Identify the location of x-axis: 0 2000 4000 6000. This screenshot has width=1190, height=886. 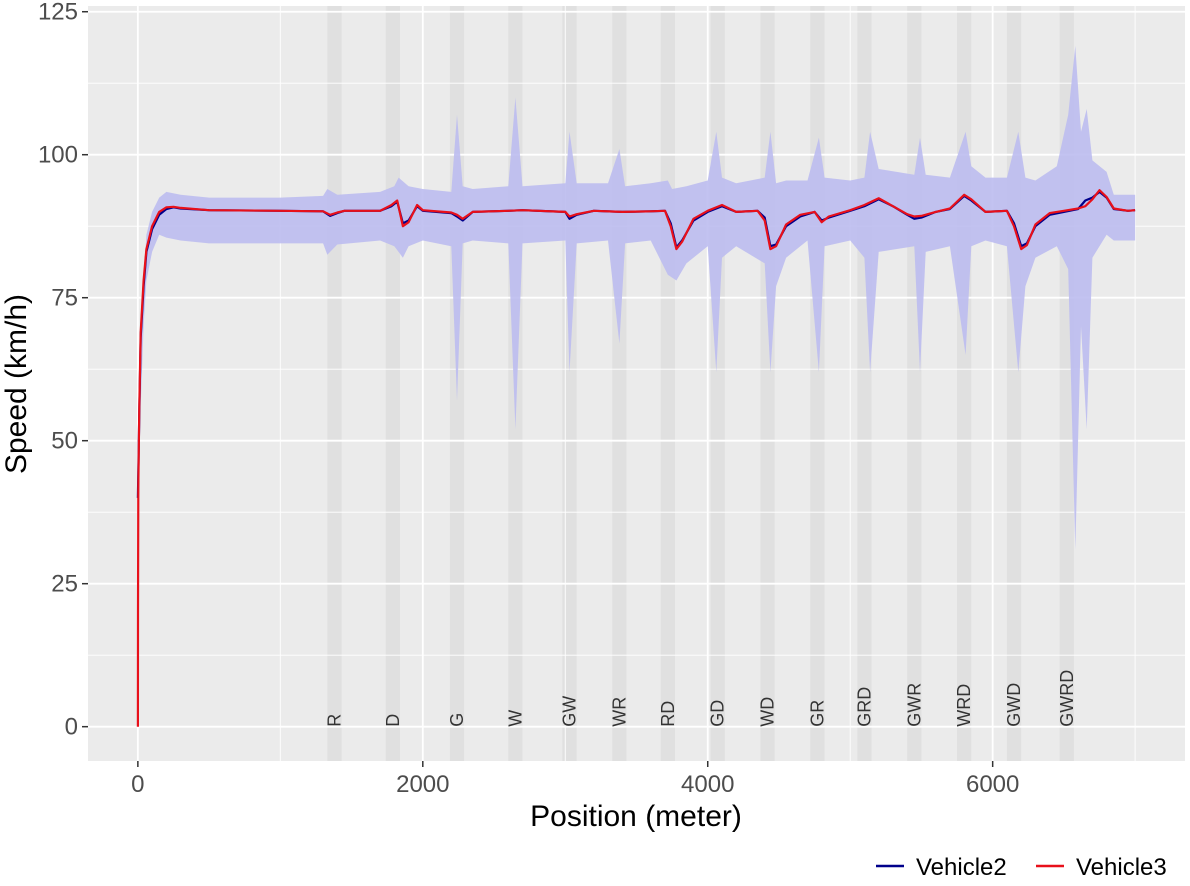
(575, 779).